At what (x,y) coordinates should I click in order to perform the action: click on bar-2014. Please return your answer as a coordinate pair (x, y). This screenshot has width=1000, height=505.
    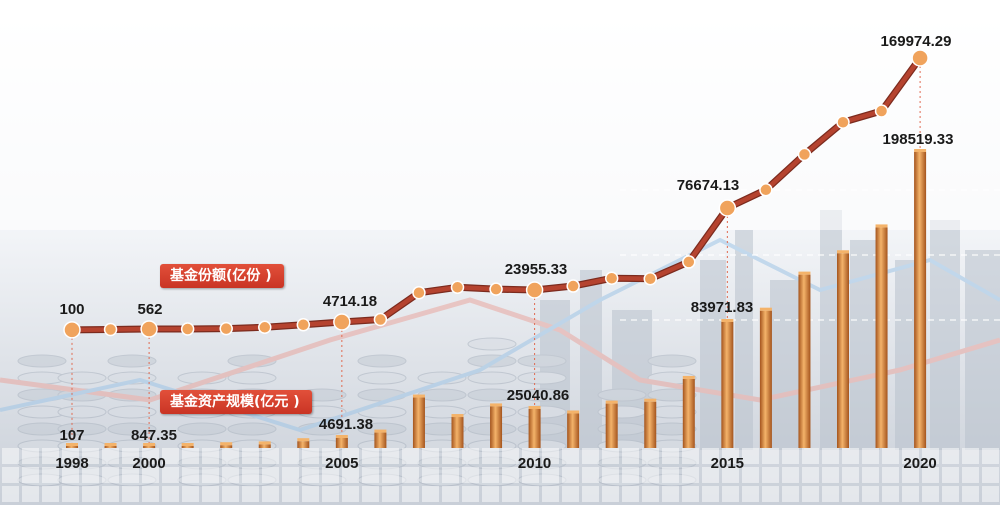
    Looking at the image, I should click on (688, 413).